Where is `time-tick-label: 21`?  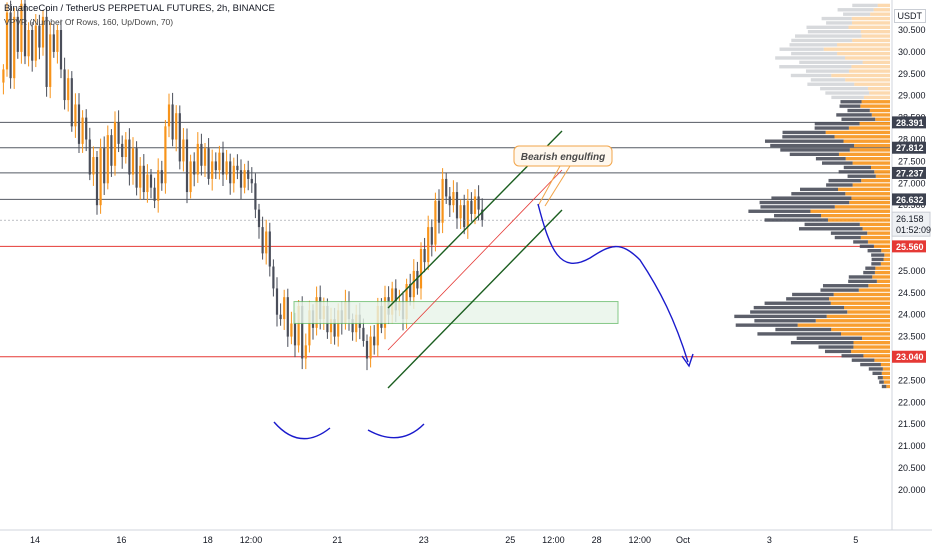
time-tick-label: 21 is located at coordinates (337, 540).